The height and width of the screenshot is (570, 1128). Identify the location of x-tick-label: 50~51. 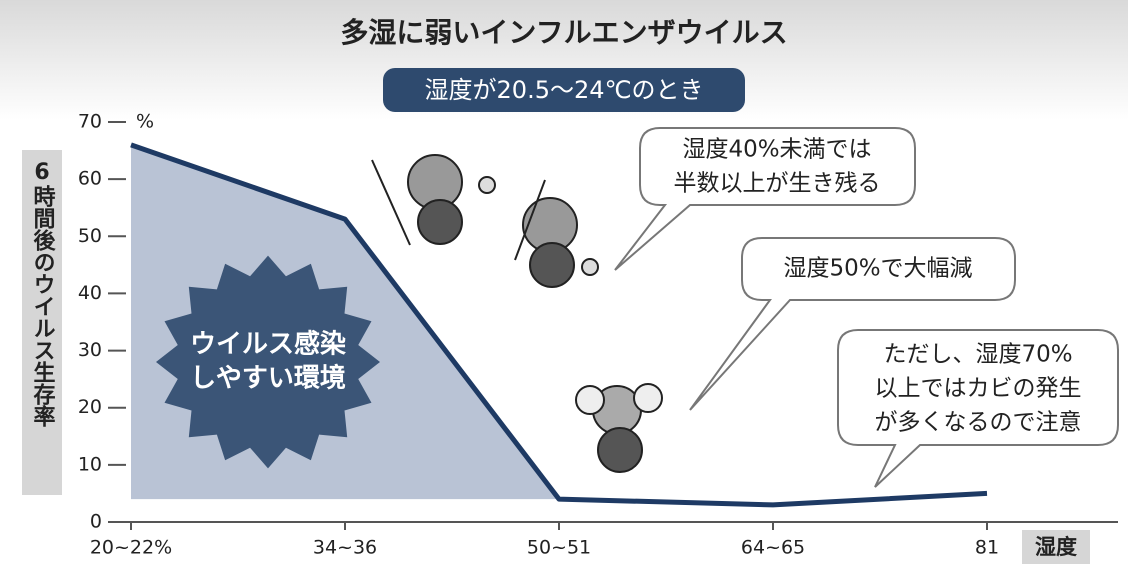
(559, 548).